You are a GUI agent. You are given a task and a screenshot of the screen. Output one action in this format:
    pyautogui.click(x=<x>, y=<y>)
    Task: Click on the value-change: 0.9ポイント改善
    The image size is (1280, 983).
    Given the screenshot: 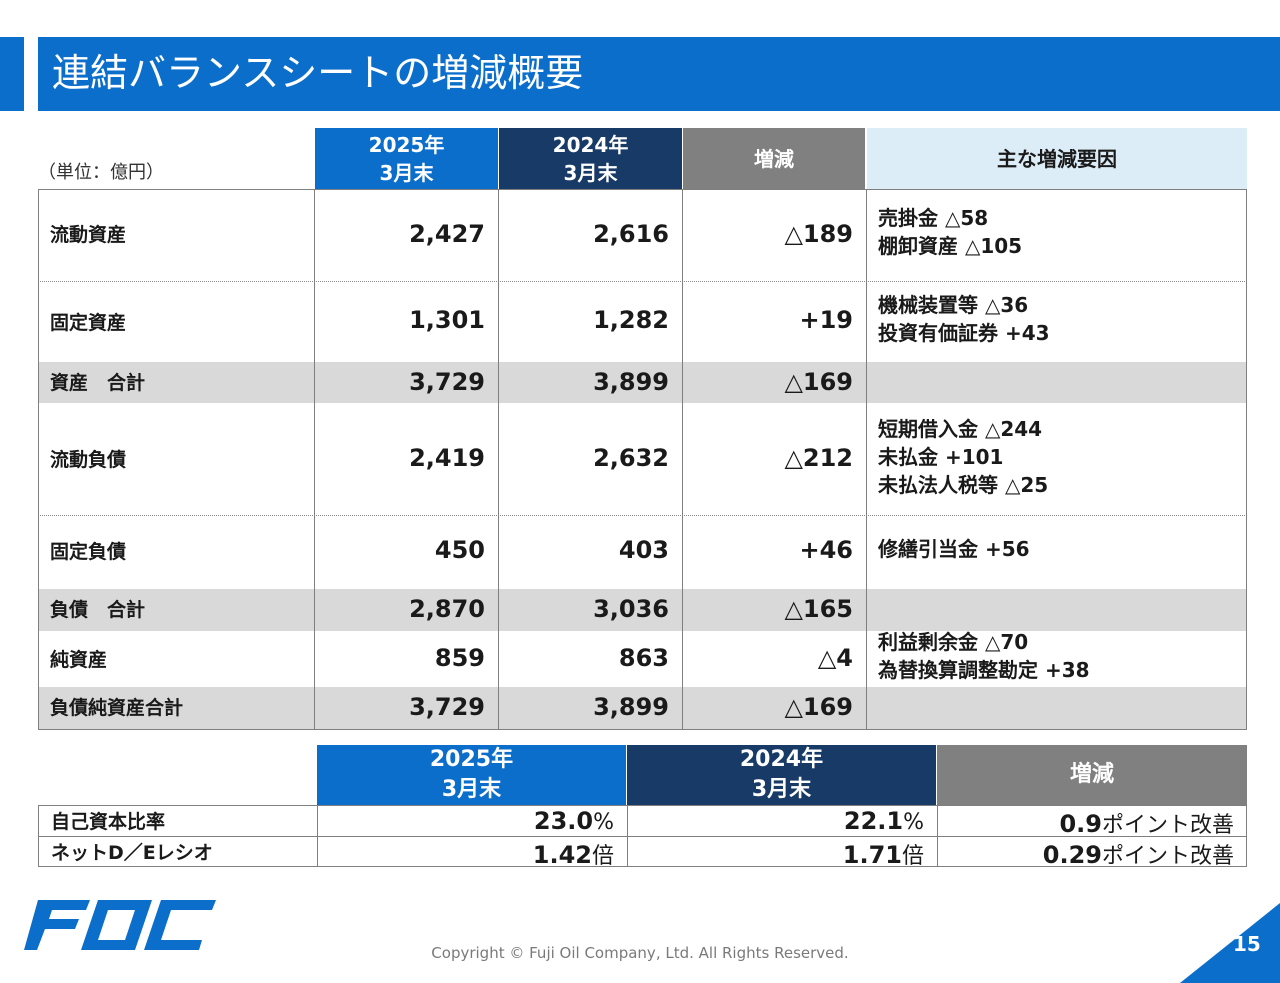 What is the action you would take?
    pyautogui.click(x=1146, y=824)
    